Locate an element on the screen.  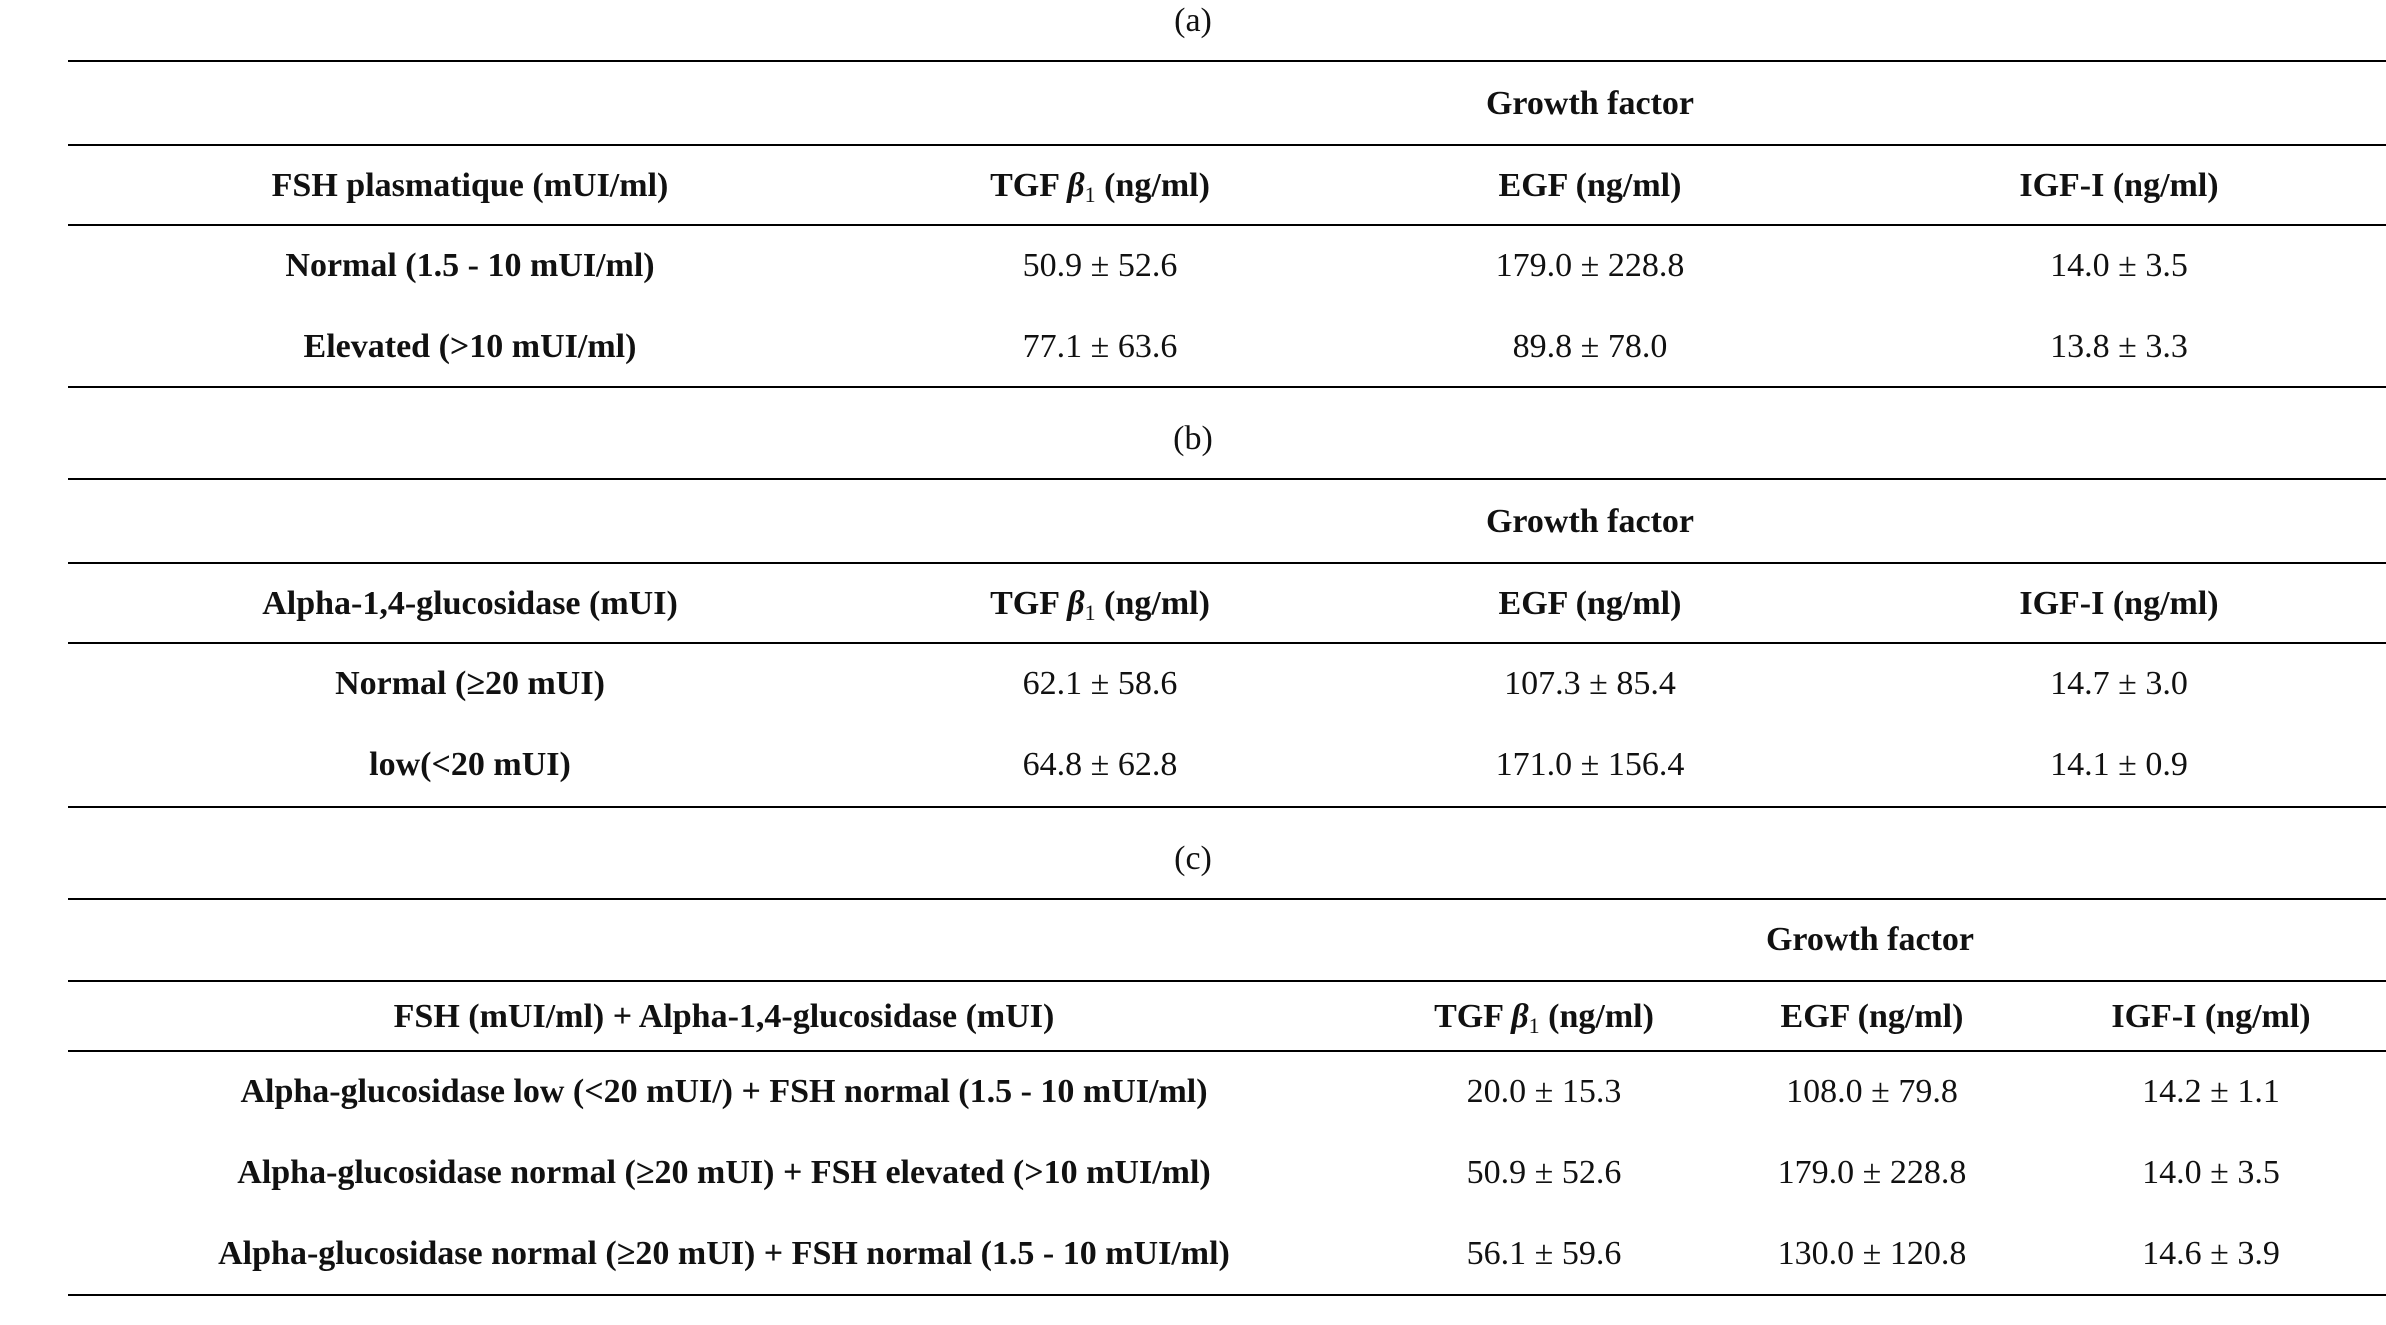
table-a-header-rule is located at coordinates (1227, 145).